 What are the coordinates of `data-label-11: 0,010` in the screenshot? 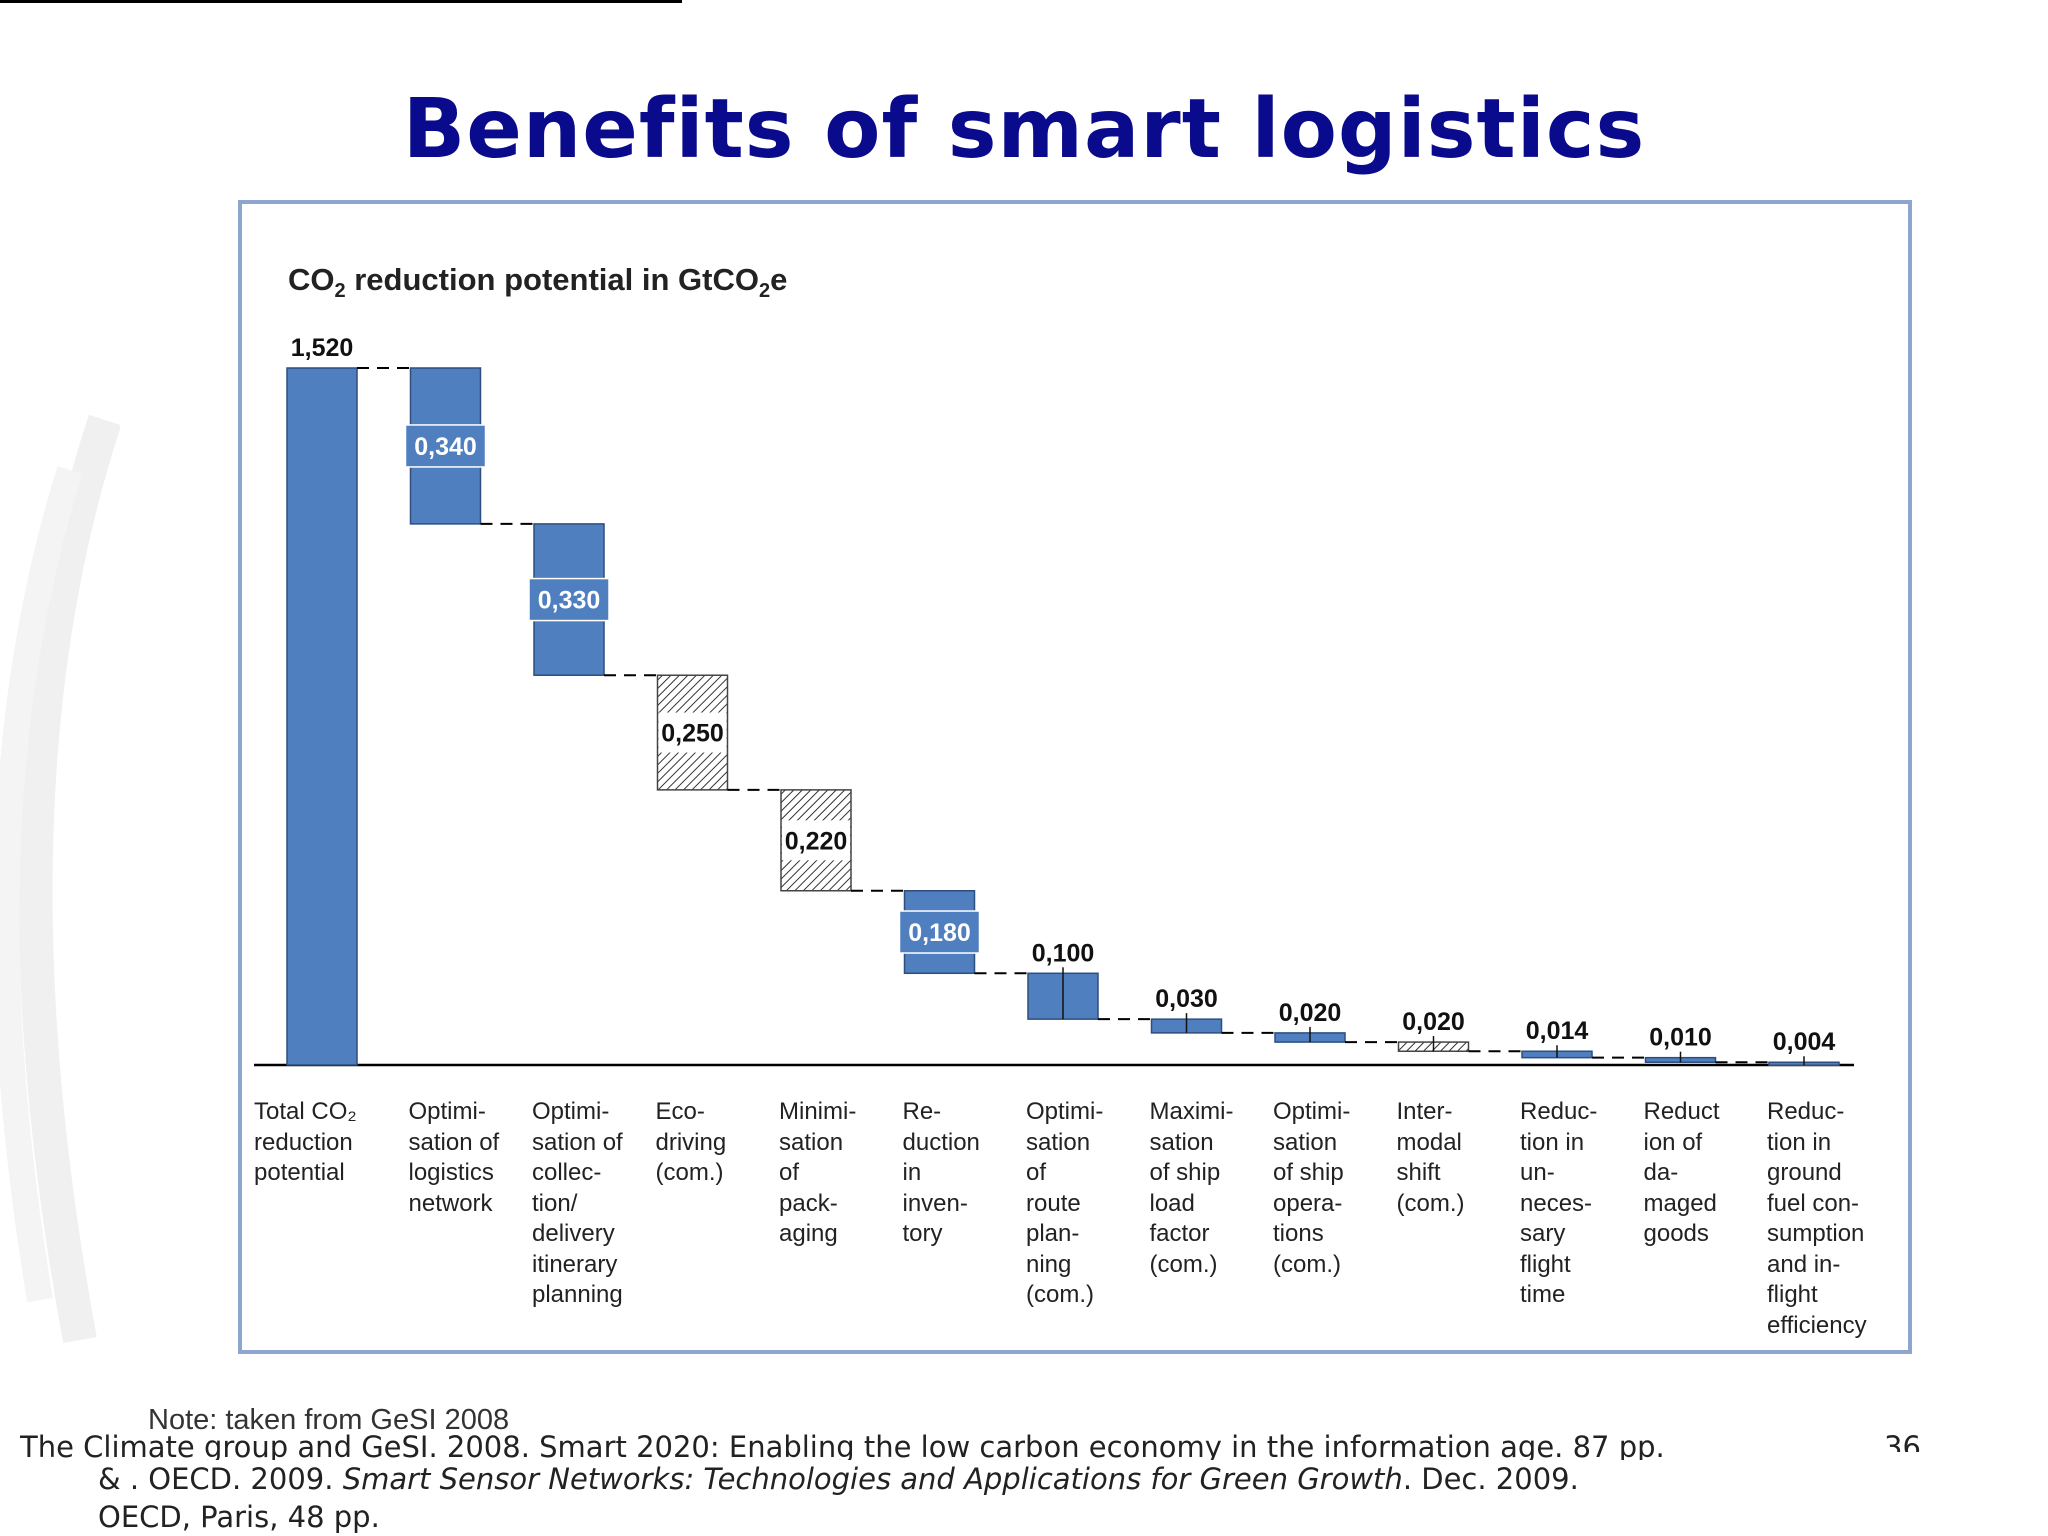 It's located at (1680, 1038).